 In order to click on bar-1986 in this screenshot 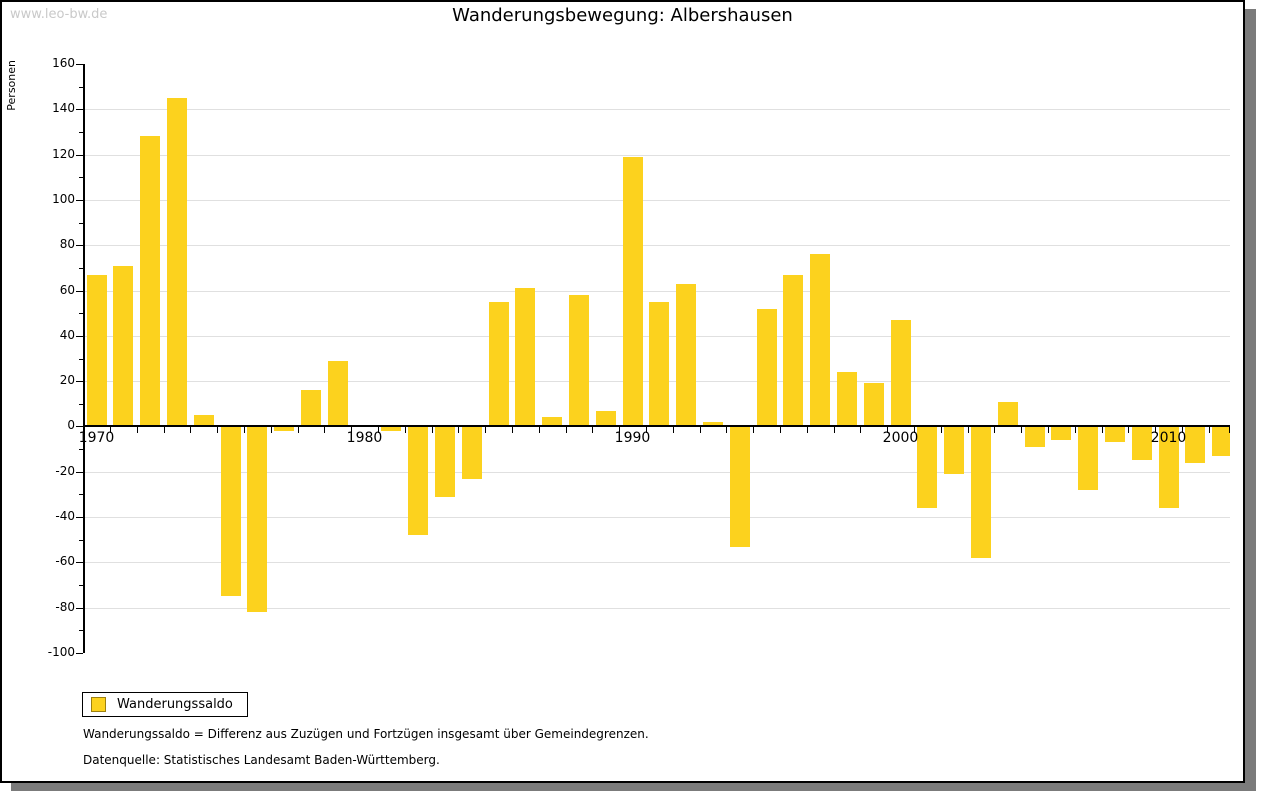, I will do `click(525, 357)`.